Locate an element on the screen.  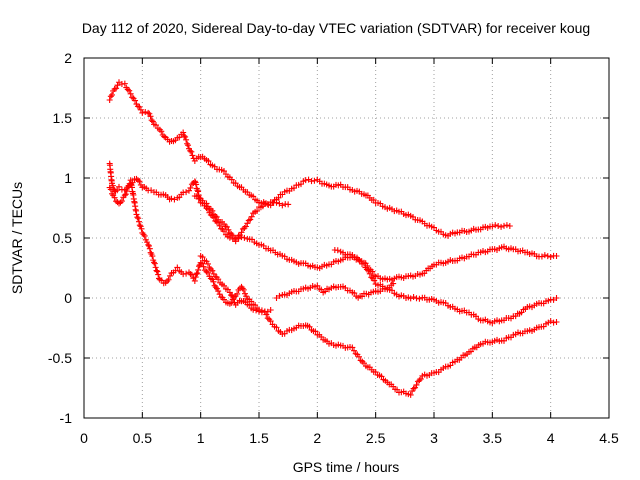
x-axis-label: GPS time / hours is located at coordinates (346, 467).